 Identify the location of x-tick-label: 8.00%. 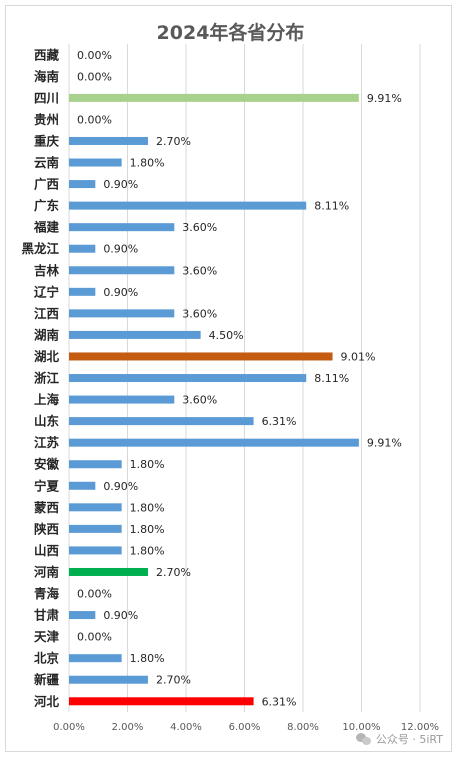
(303, 727).